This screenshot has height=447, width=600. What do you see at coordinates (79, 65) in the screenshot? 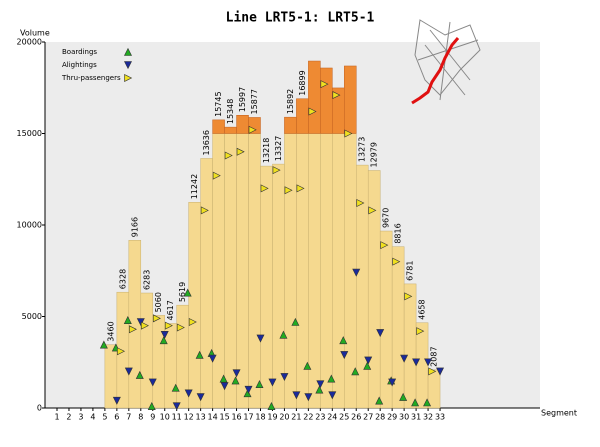
I see `legend-label: Alightings` at bounding box center [79, 65].